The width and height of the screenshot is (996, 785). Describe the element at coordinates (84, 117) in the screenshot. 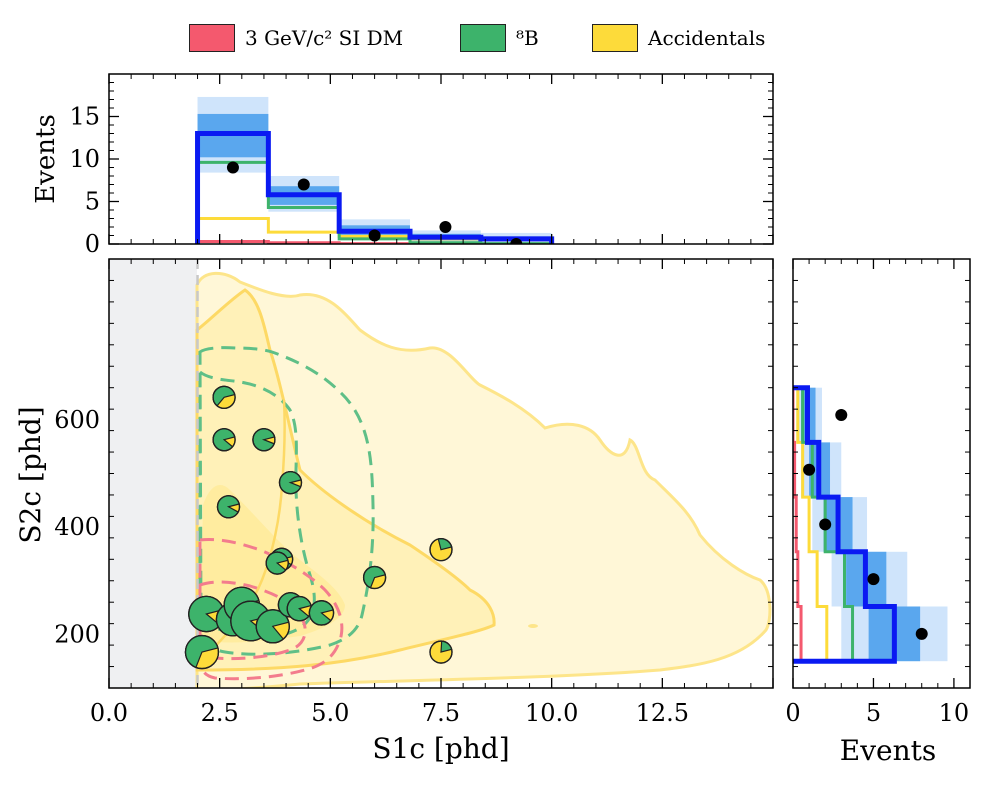

I see `top-ytick-label: 15` at that location.